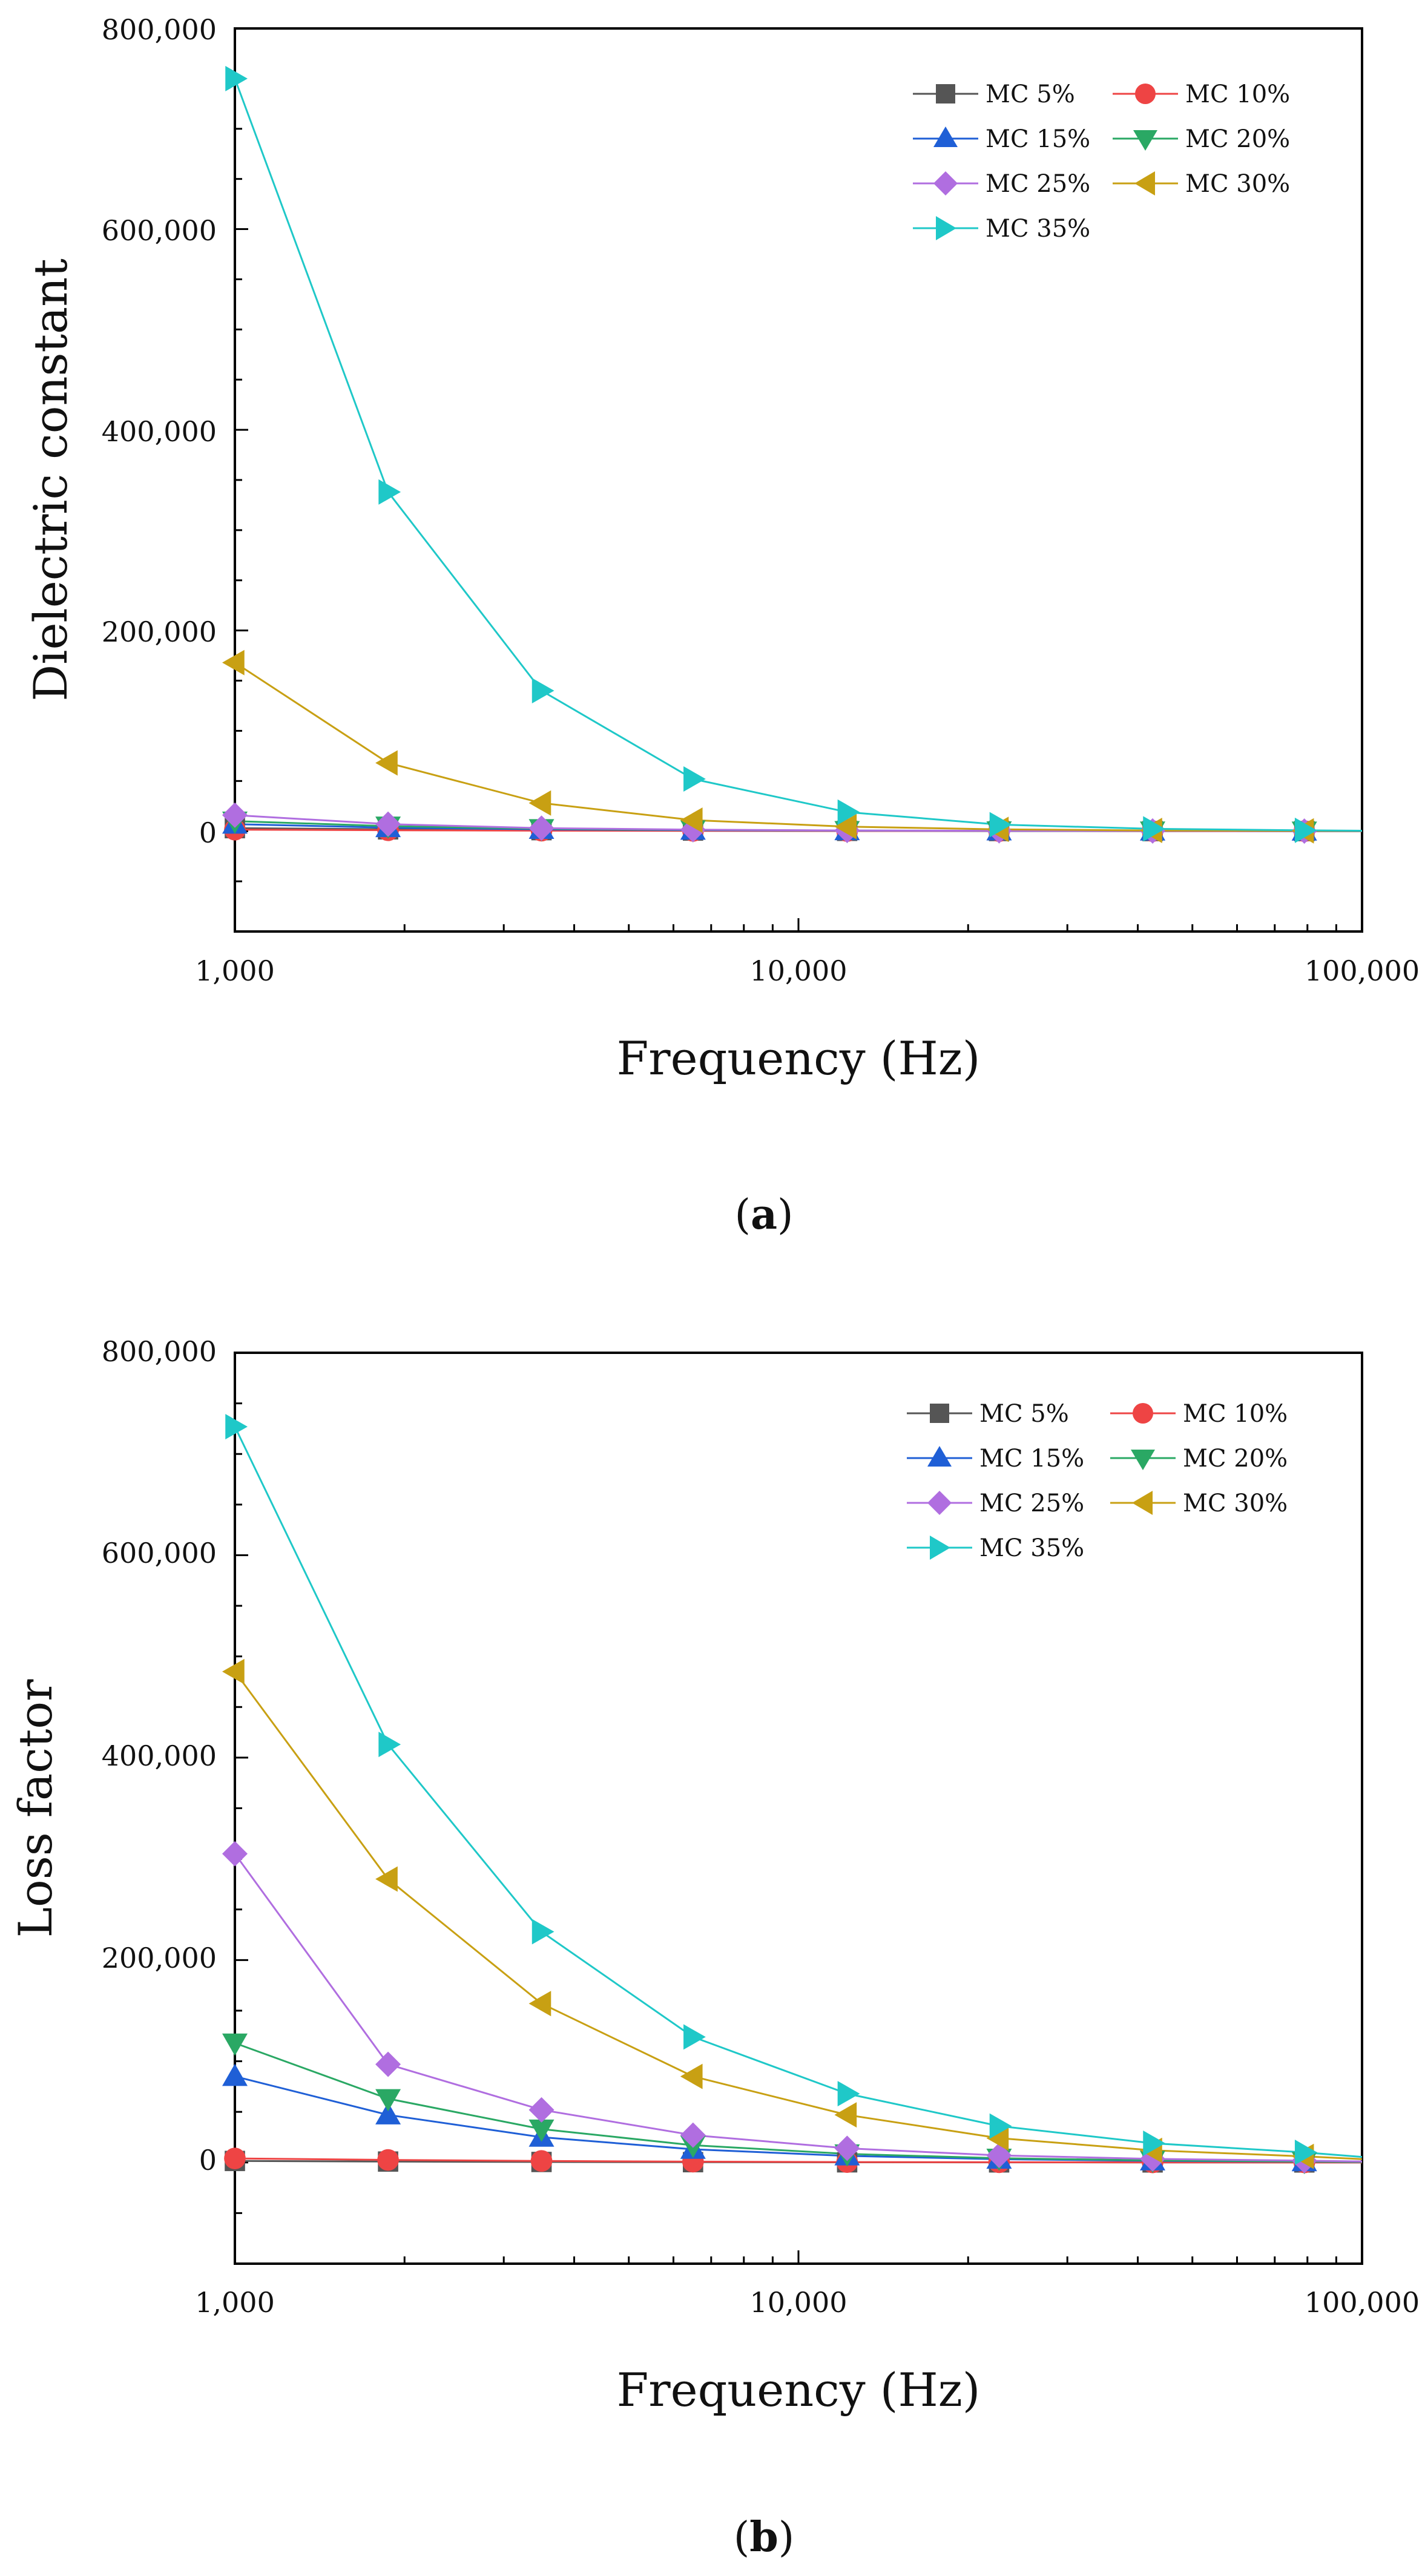 The height and width of the screenshot is (2576, 1425). What do you see at coordinates (208, 2160) in the screenshot?
I see `y-tick-label-b-0: 0` at bounding box center [208, 2160].